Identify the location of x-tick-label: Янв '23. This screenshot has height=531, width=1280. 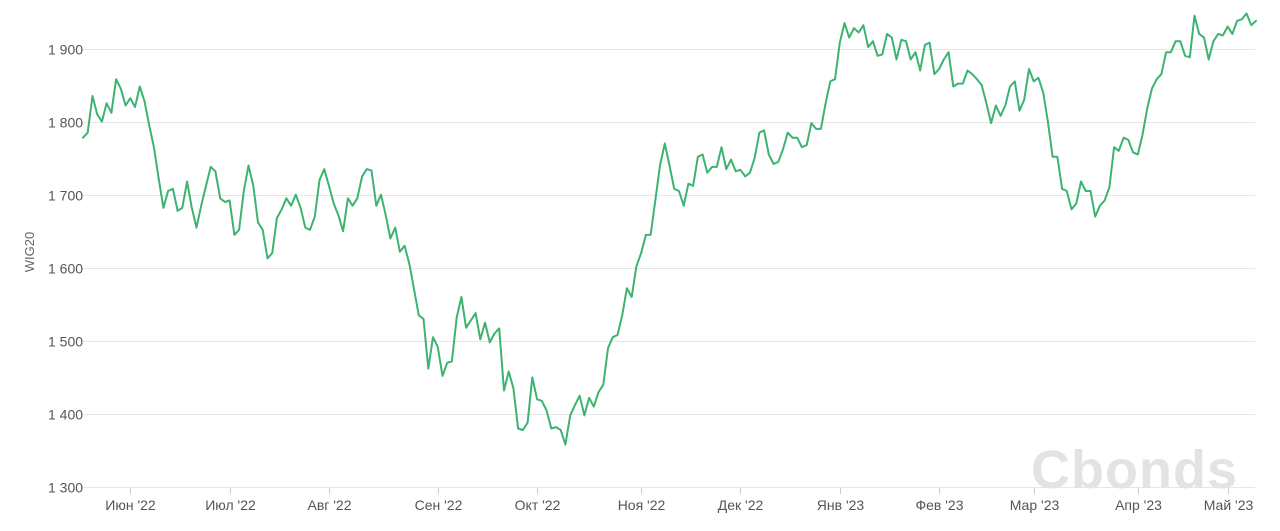
(841, 505).